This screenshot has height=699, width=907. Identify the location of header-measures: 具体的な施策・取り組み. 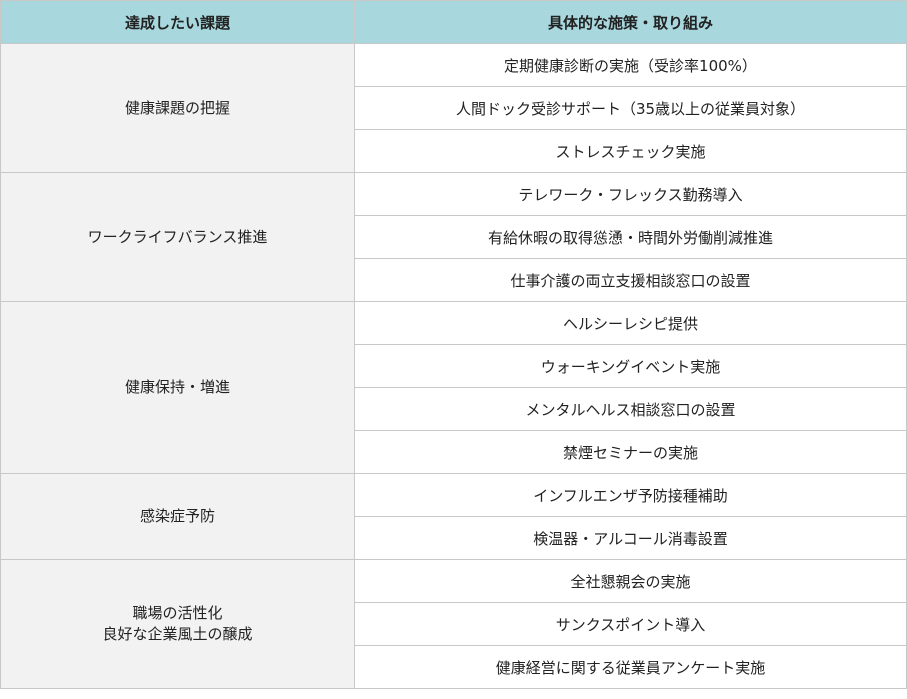
(630, 22).